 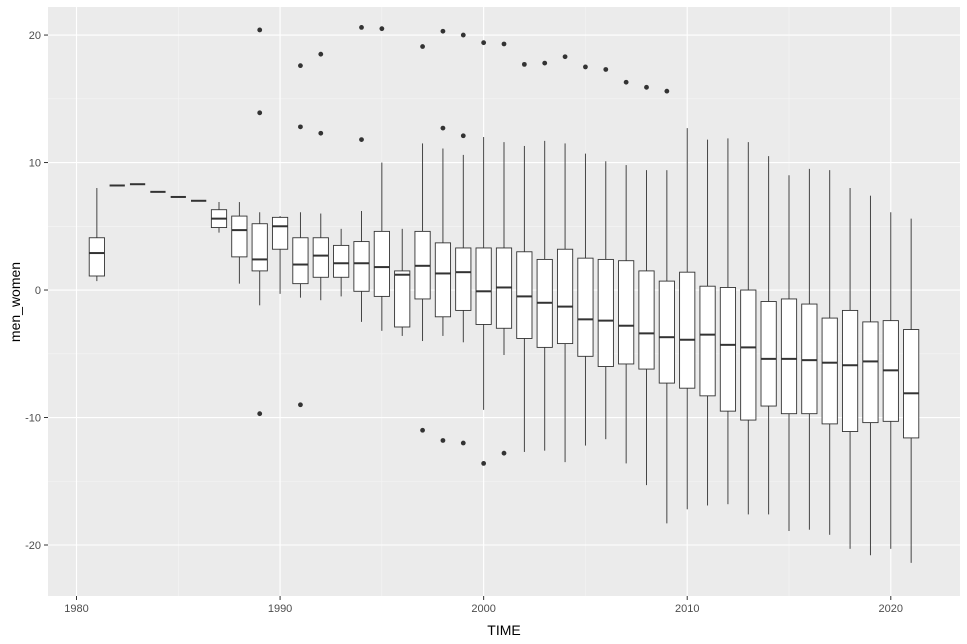 What do you see at coordinates (361, 173) in the screenshot?
I see `box-1994` at bounding box center [361, 173].